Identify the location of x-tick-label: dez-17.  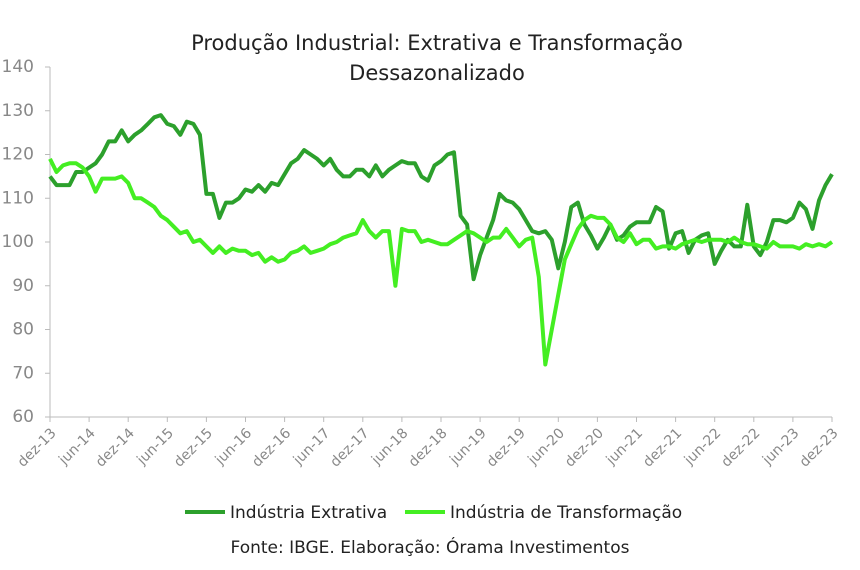
(349, 447).